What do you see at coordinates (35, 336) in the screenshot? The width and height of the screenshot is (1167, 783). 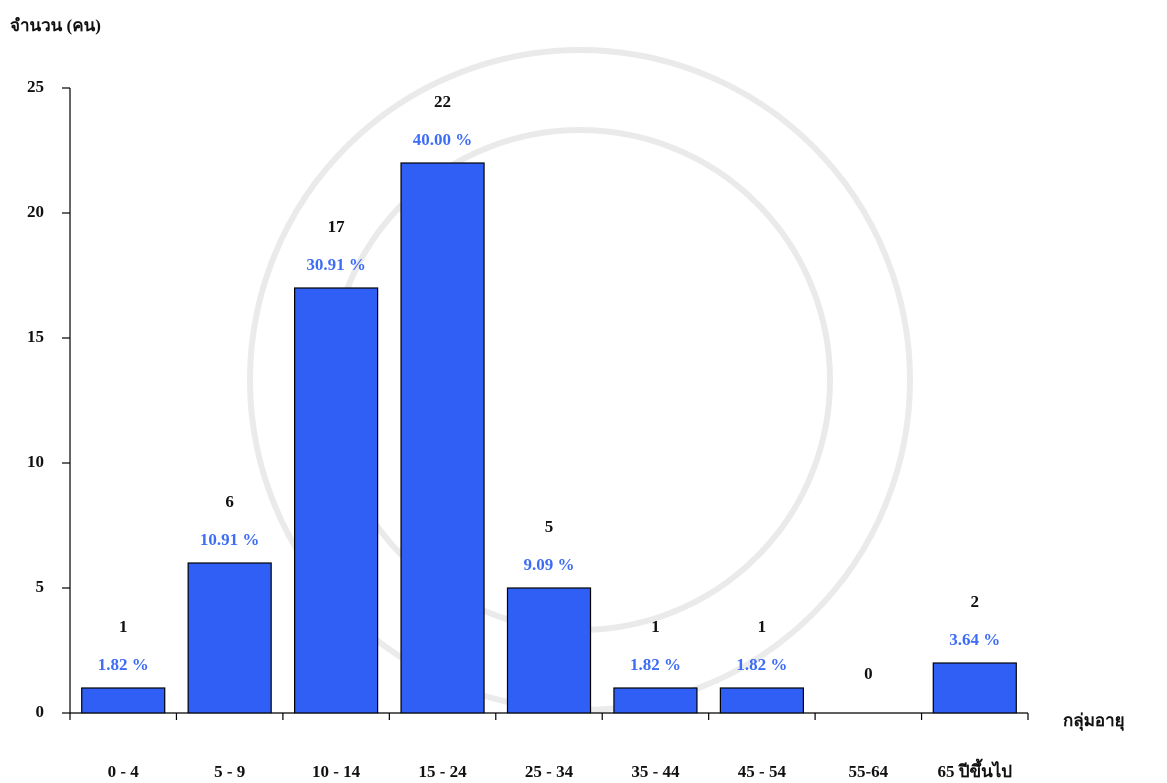 I see `y-tick-label: 15` at bounding box center [35, 336].